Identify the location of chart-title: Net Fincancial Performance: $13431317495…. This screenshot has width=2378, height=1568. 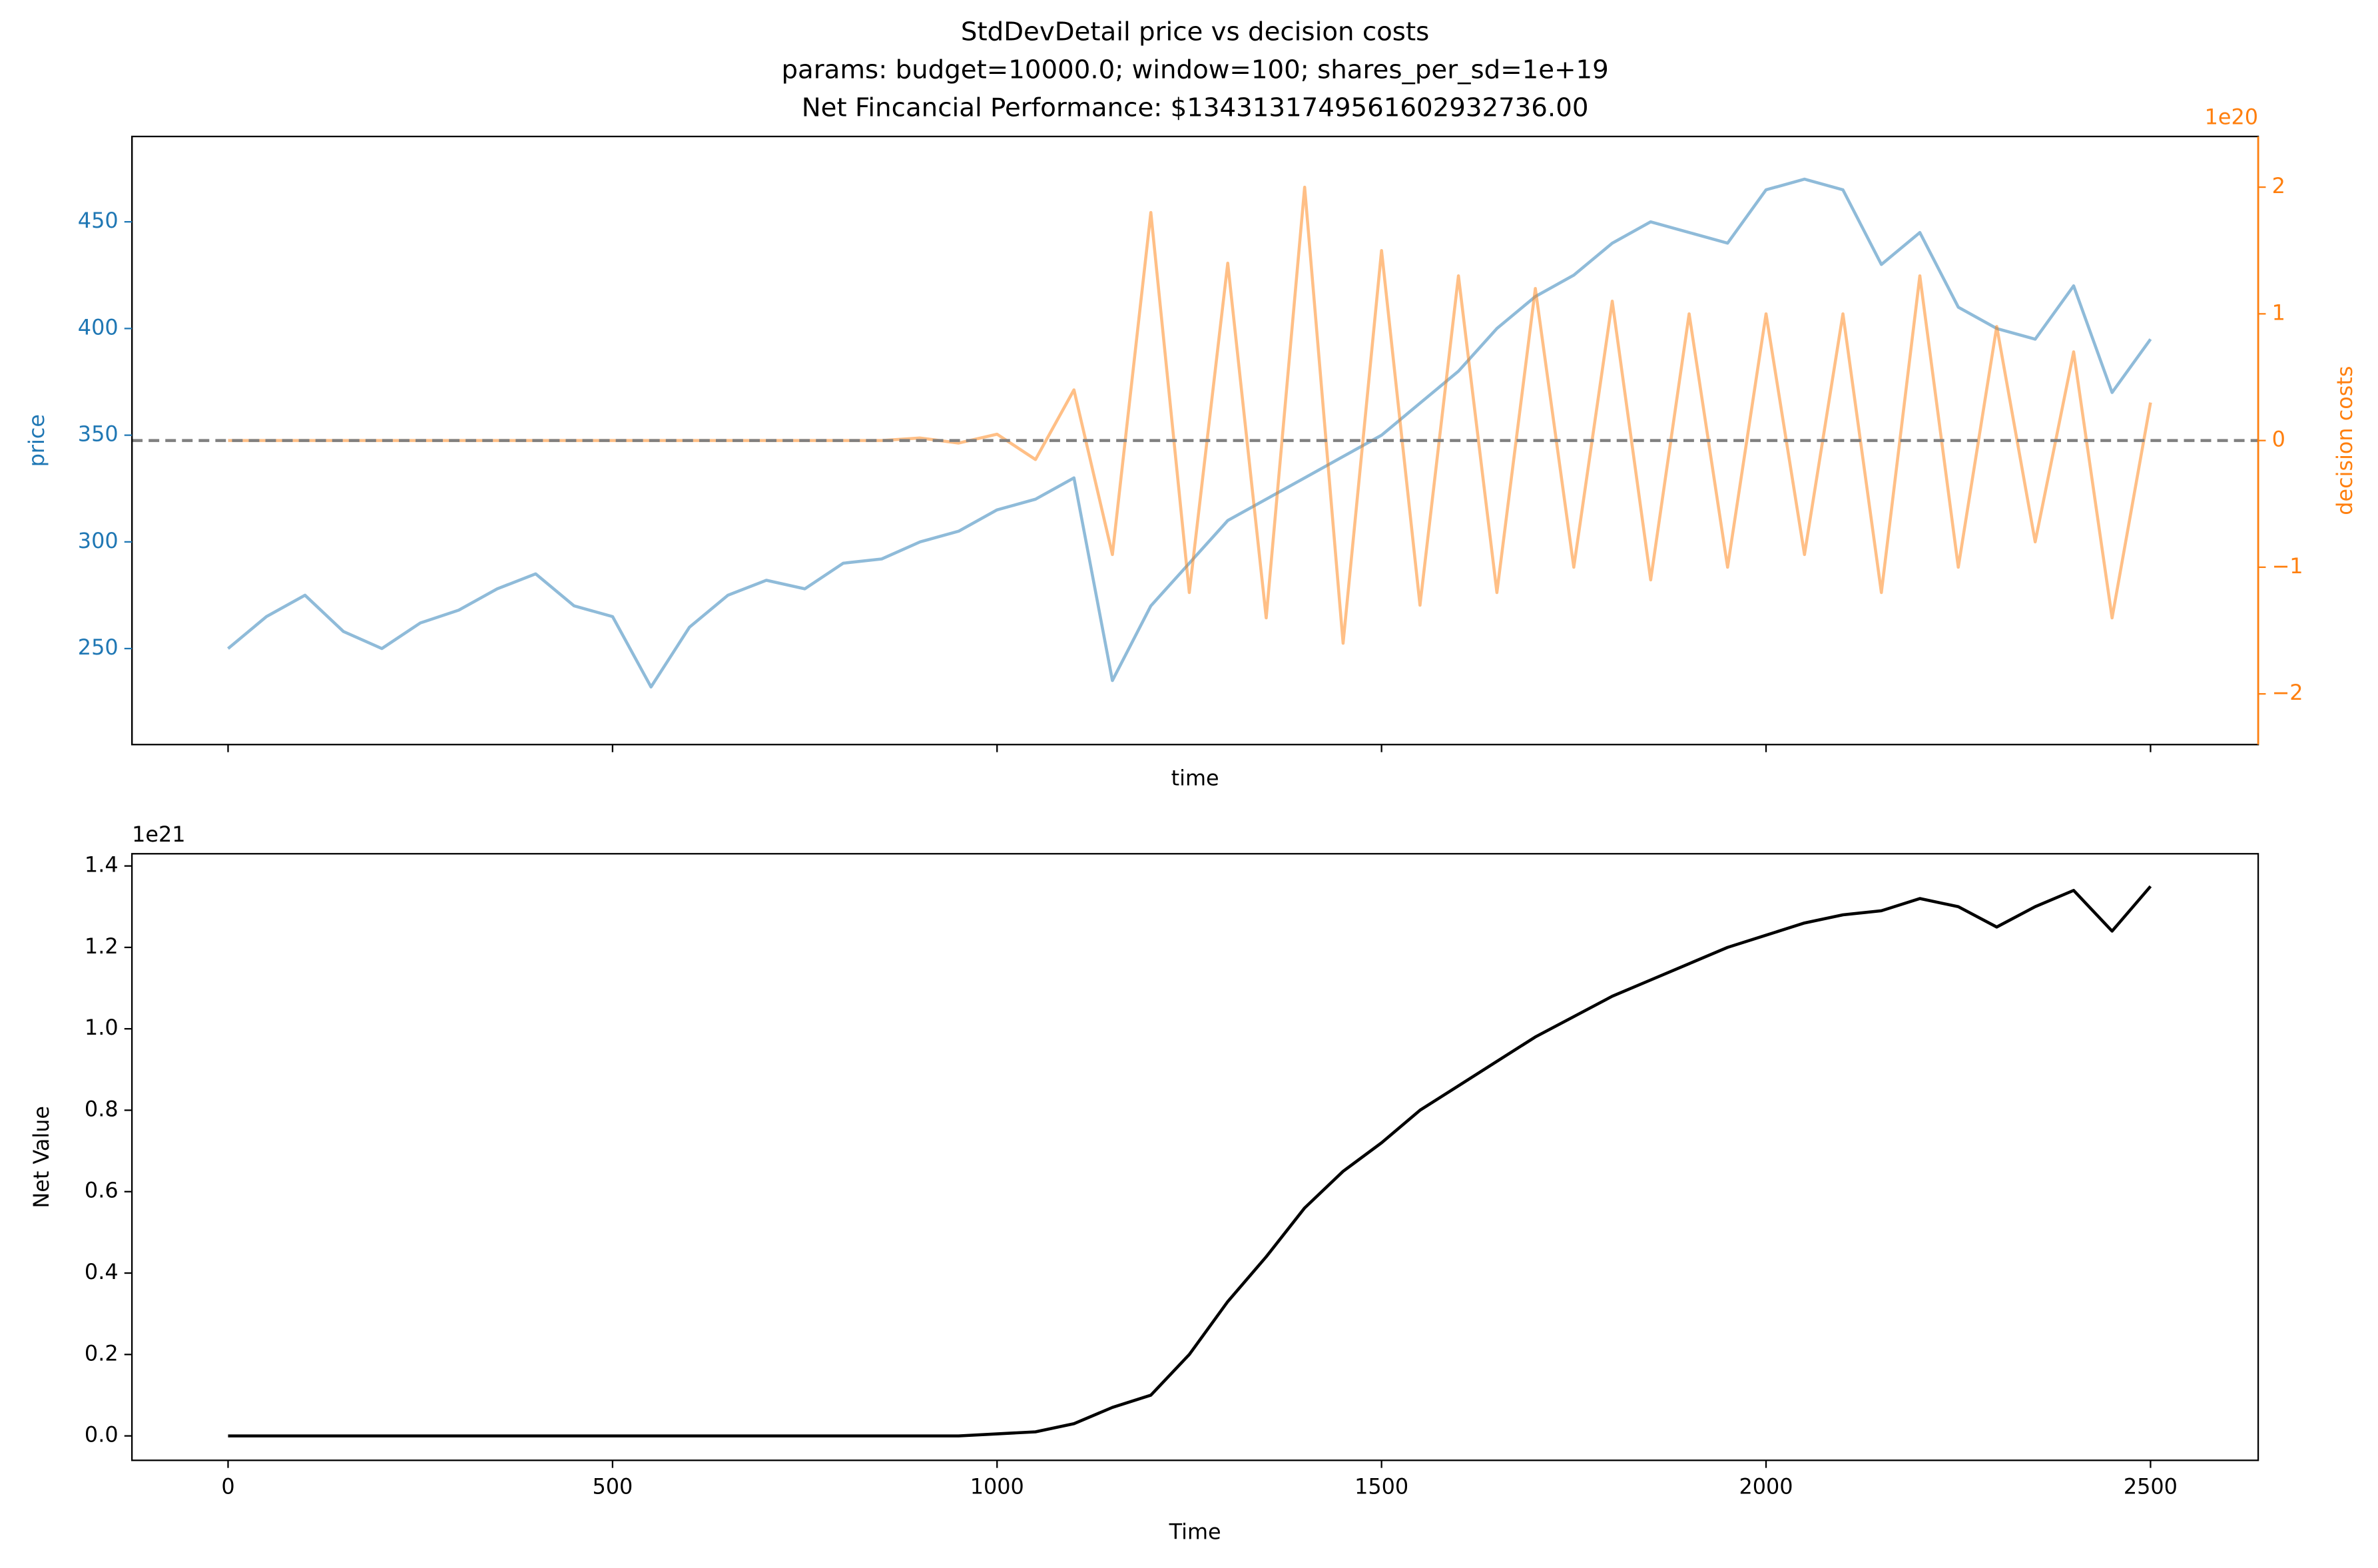
(1195, 108).